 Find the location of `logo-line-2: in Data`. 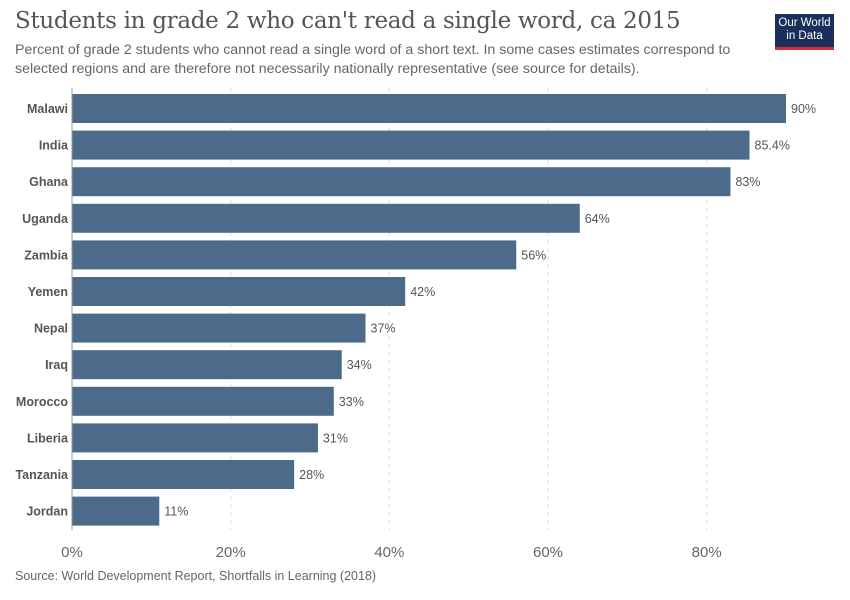

logo-line-2: in Data is located at coordinates (804, 36).